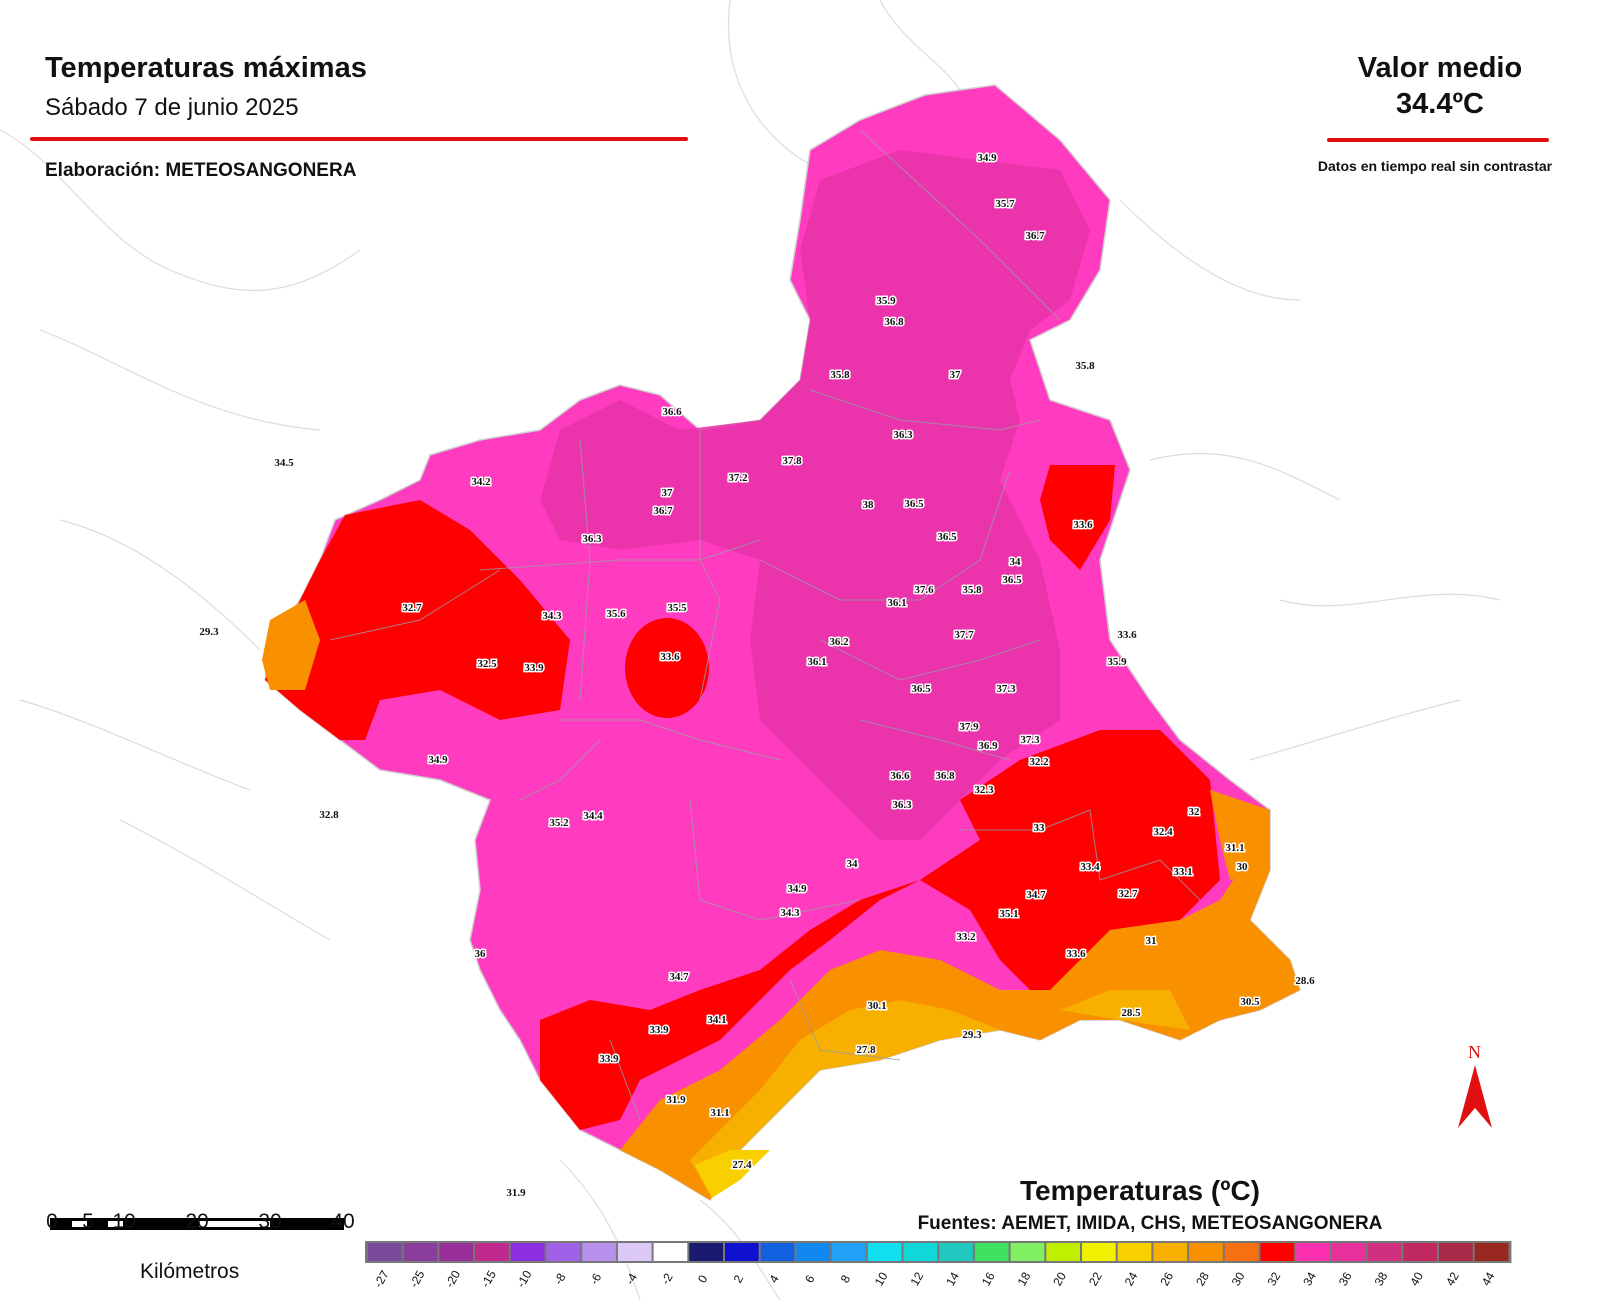  Describe the element at coordinates (1095, 1278) in the screenshot. I see `legend-tick-label: 22` at that location.